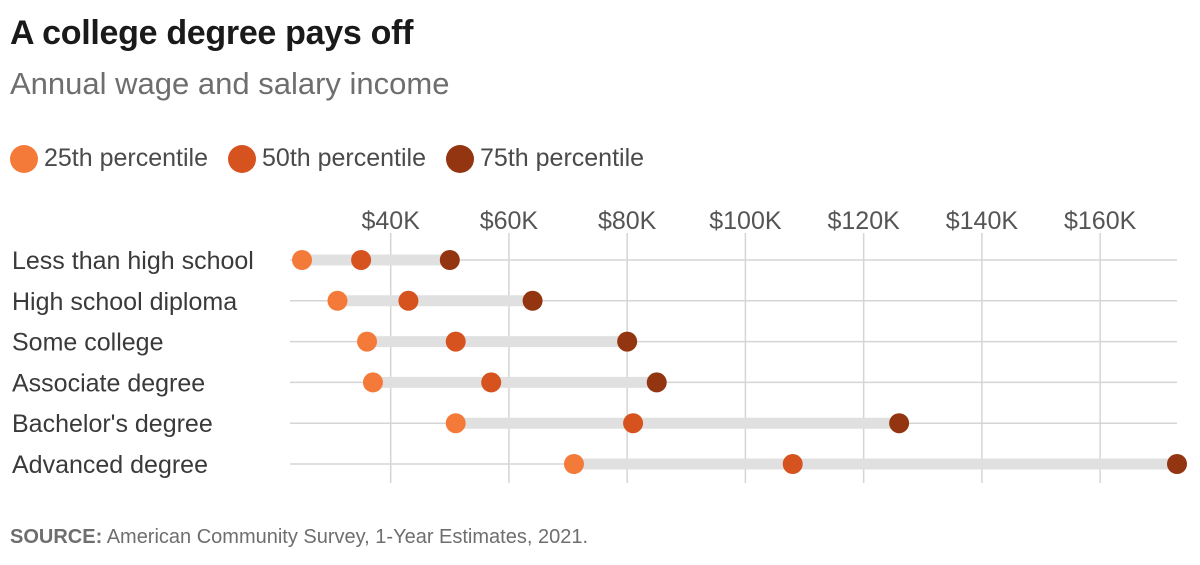 This screenshot has width=1200, height=565. What do you see at coordinates (1100, 221) in the screenshot?
I see `x-tick-label: $160K` at bounding box center [1100, 221].